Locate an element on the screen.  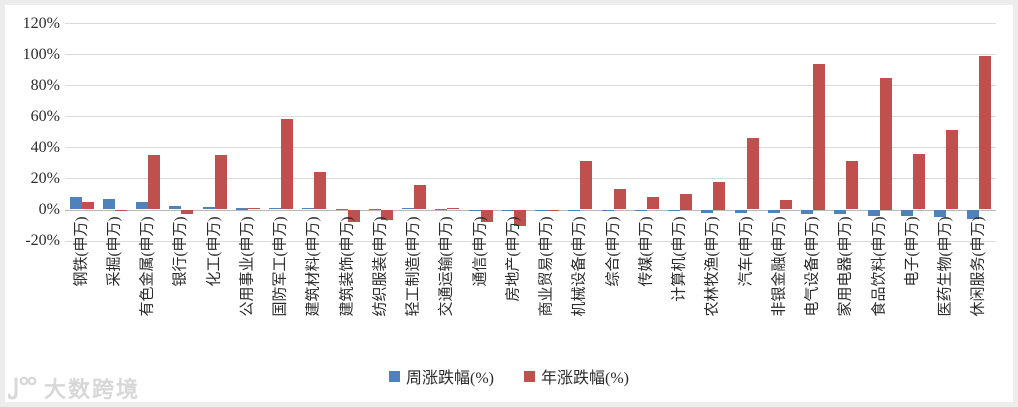
year-bar-家用电器(申万) is located at coordinates (852, 185).